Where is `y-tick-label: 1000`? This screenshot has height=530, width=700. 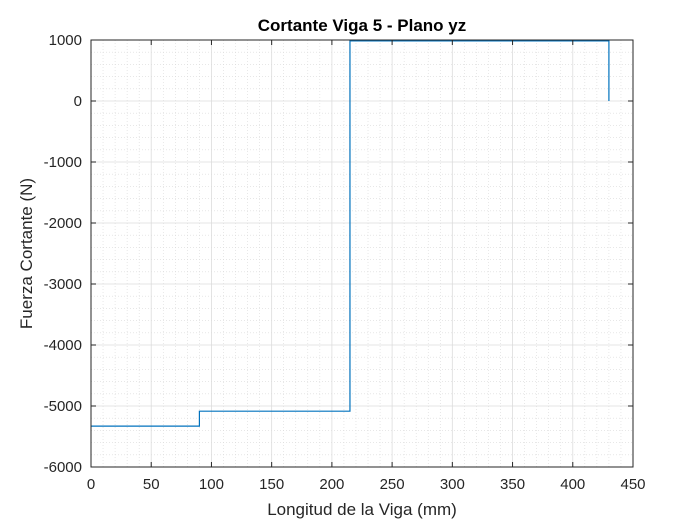
y-tick-label: 1000 is located at coordinates (65, 40).